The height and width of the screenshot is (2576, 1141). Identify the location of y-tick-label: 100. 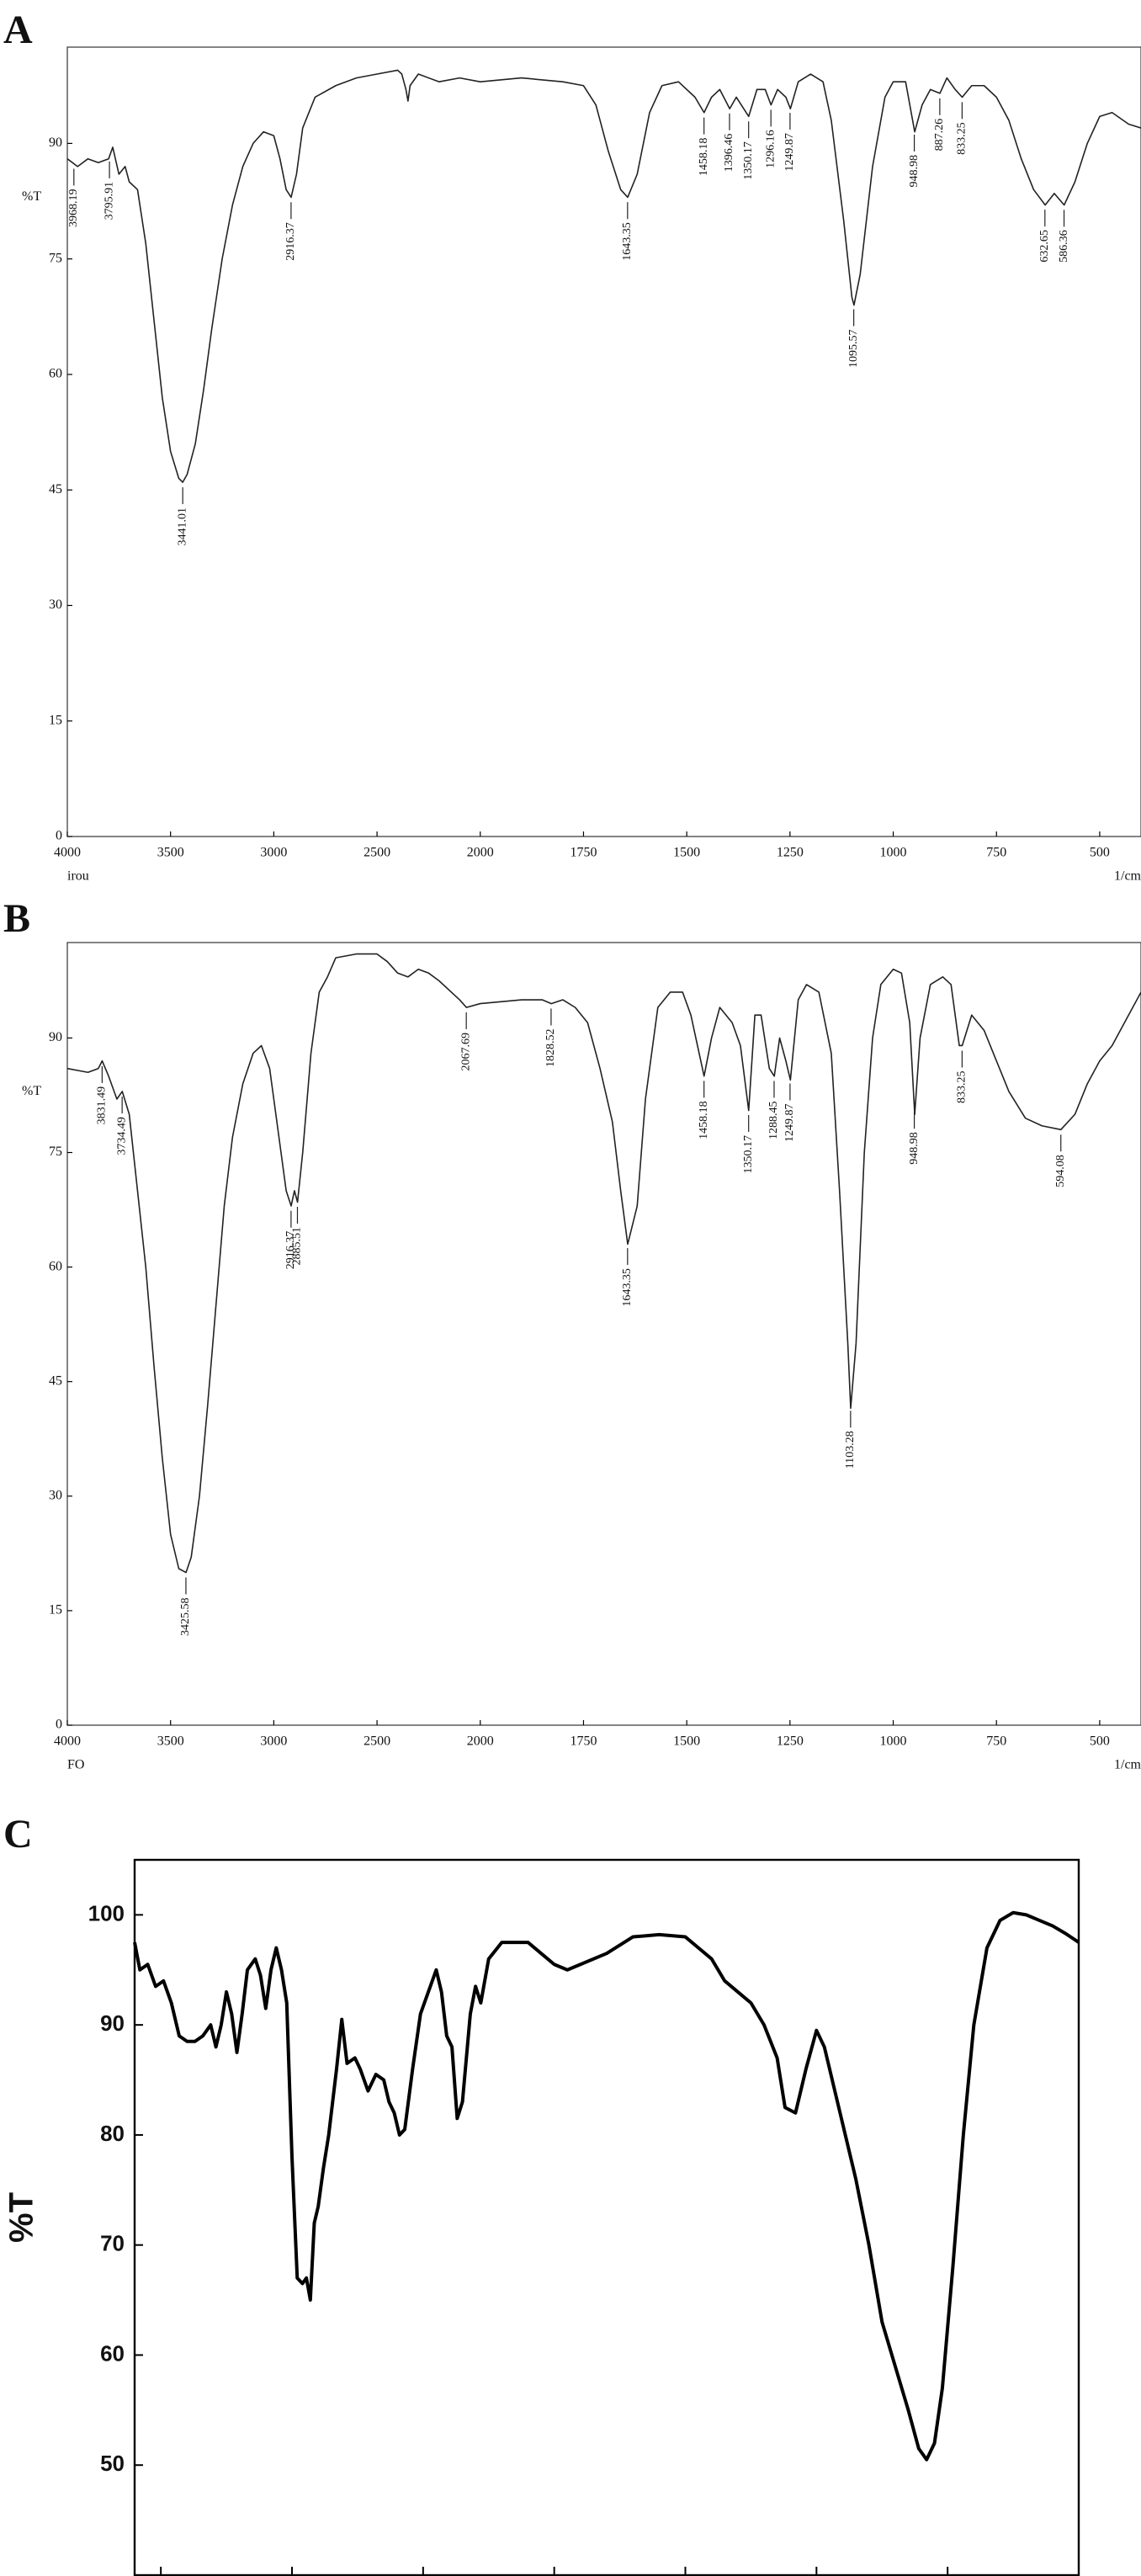
(106, 1912).